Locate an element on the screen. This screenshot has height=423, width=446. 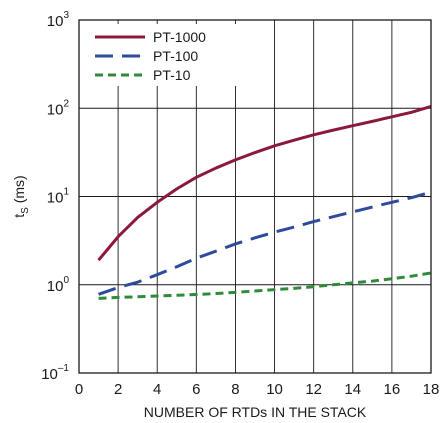
y-tick-label: 10⁻¹ is located at coordinates (55, 373).